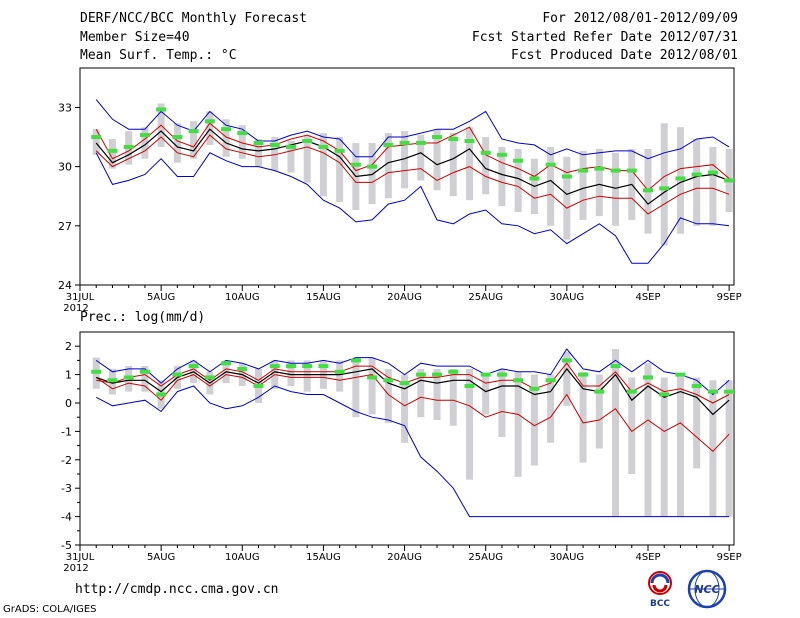 Image resolution: width=800 pixels, height=618 pixels. What do you see at coordinates (66, 545) in the screenshot?
I see `prec-y-tick-label: -5` at bounding box center [66, 545].